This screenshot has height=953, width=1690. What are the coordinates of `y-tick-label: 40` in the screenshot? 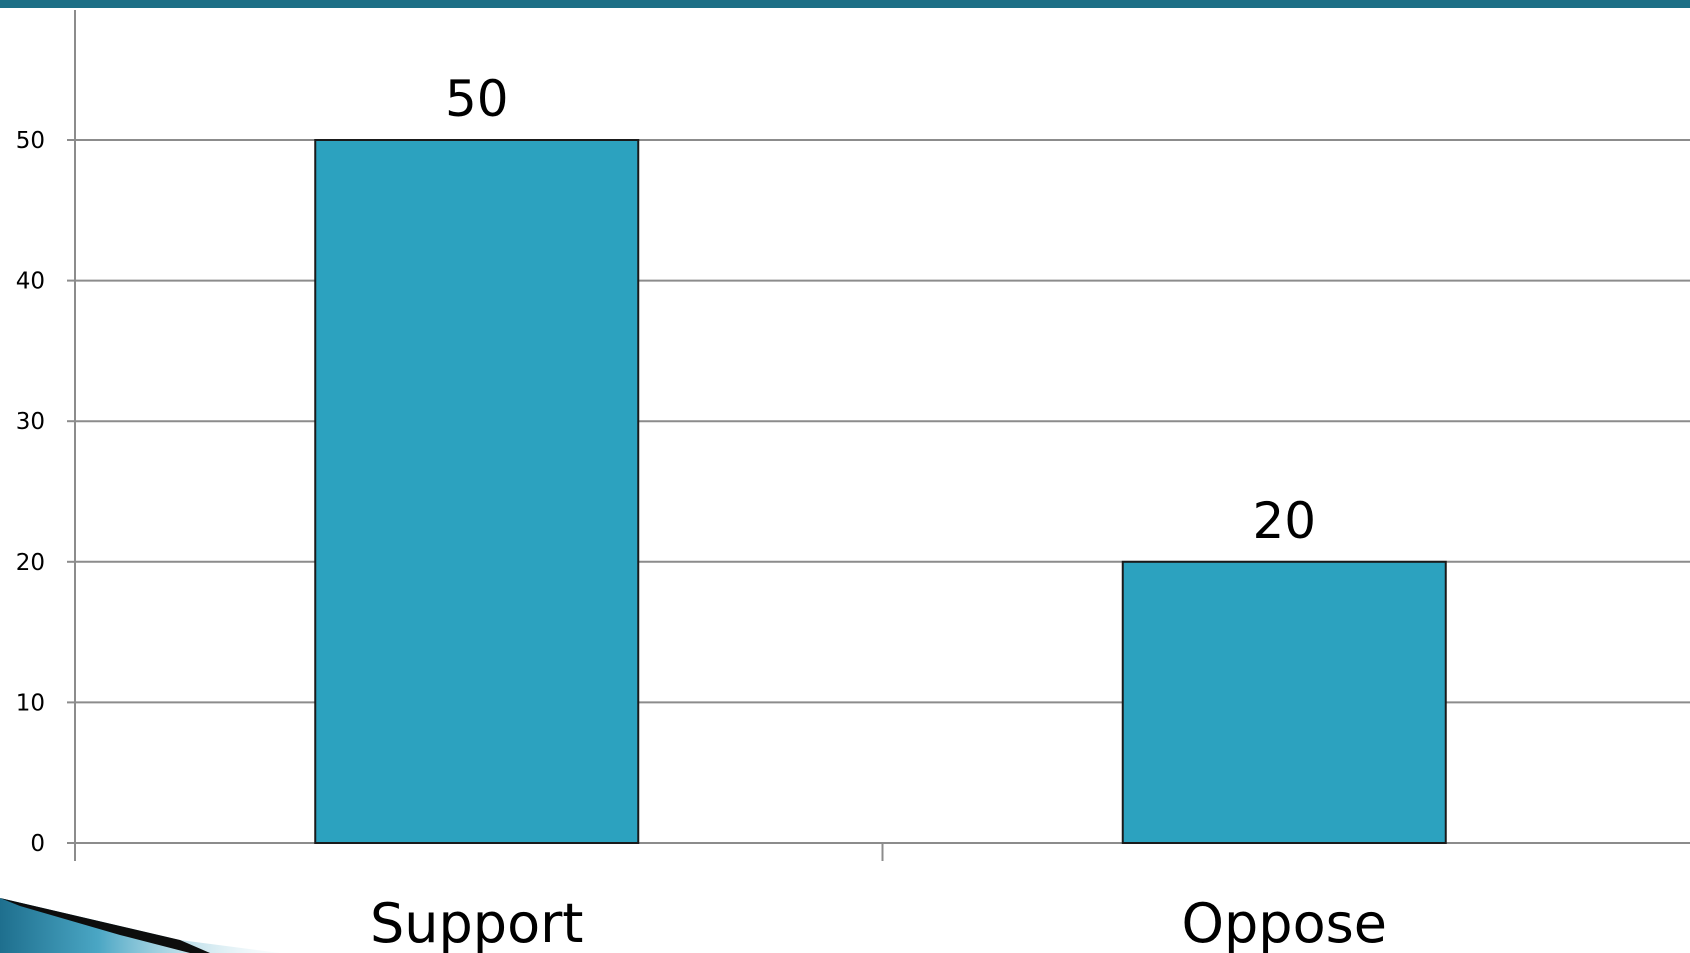 It's located at (30, 282).